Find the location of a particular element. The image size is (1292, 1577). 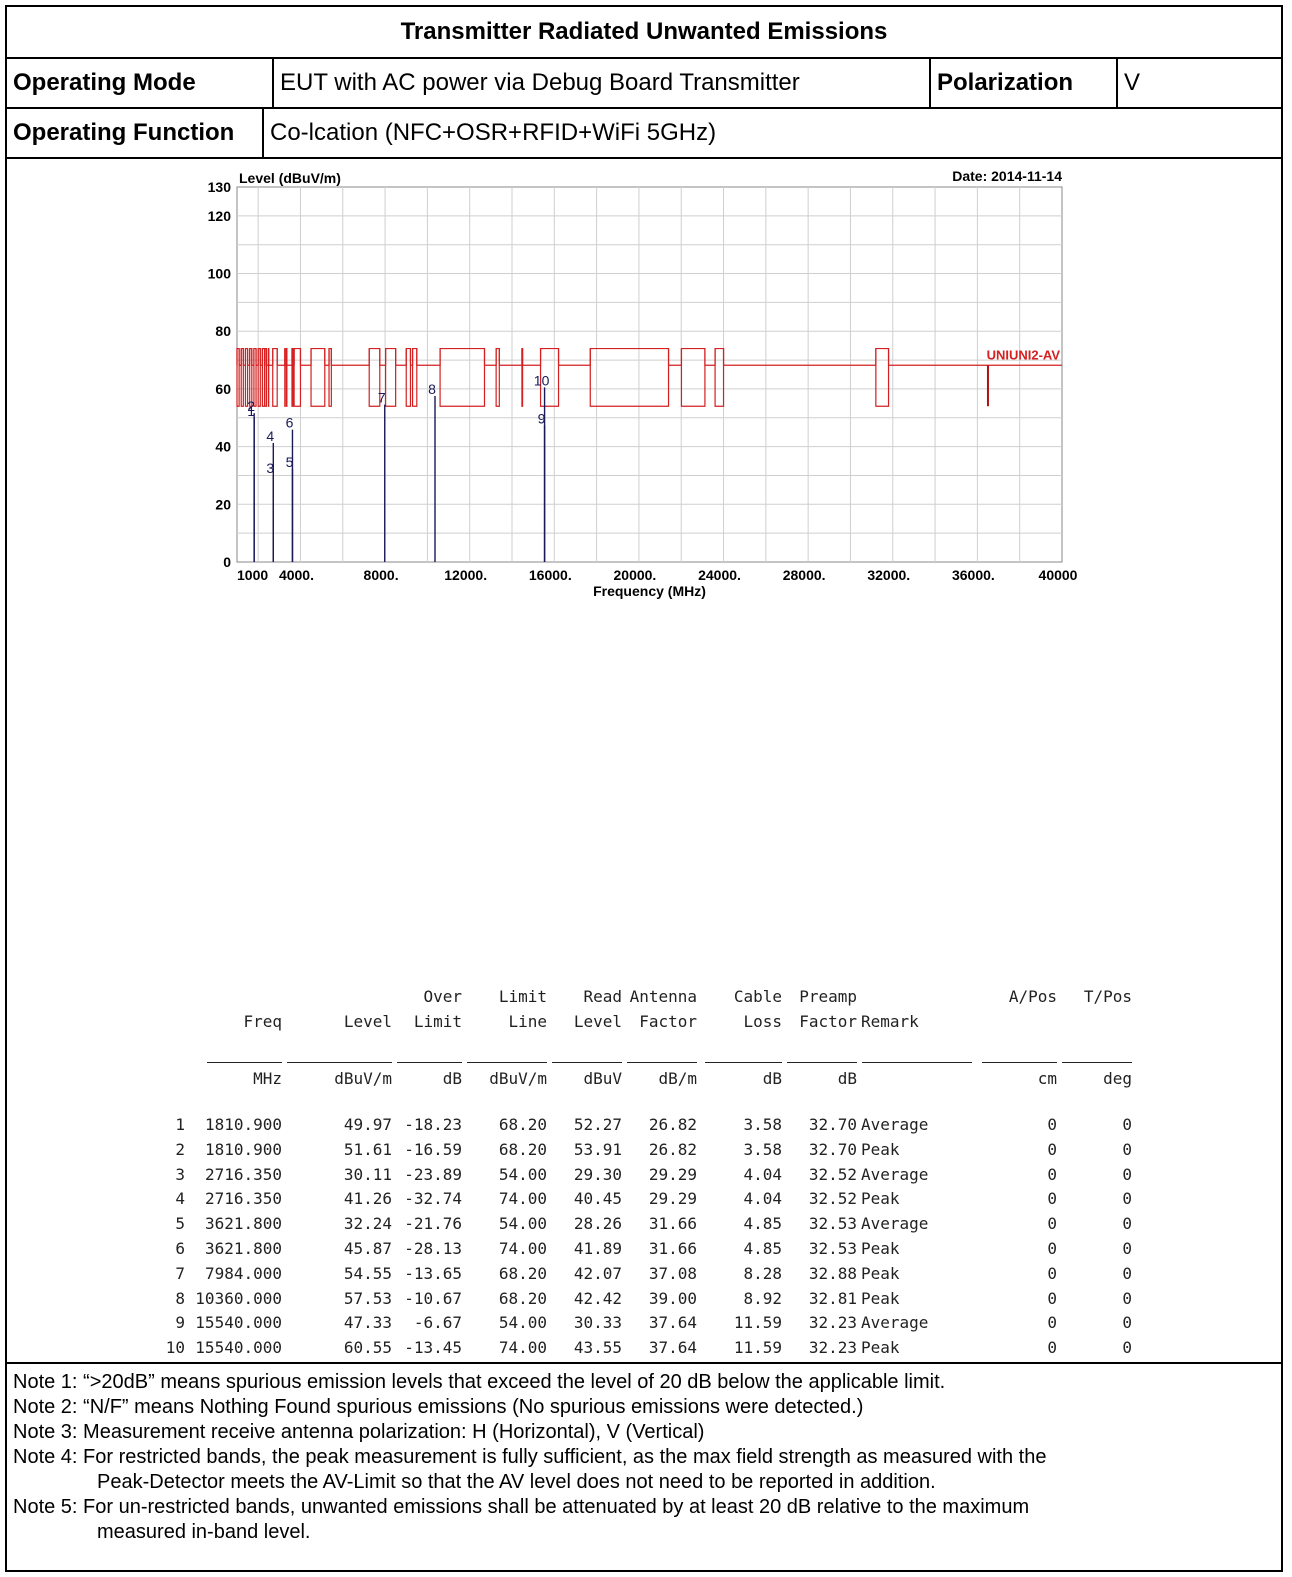

table-header-top: Limit is located at coordinates (522, 996).